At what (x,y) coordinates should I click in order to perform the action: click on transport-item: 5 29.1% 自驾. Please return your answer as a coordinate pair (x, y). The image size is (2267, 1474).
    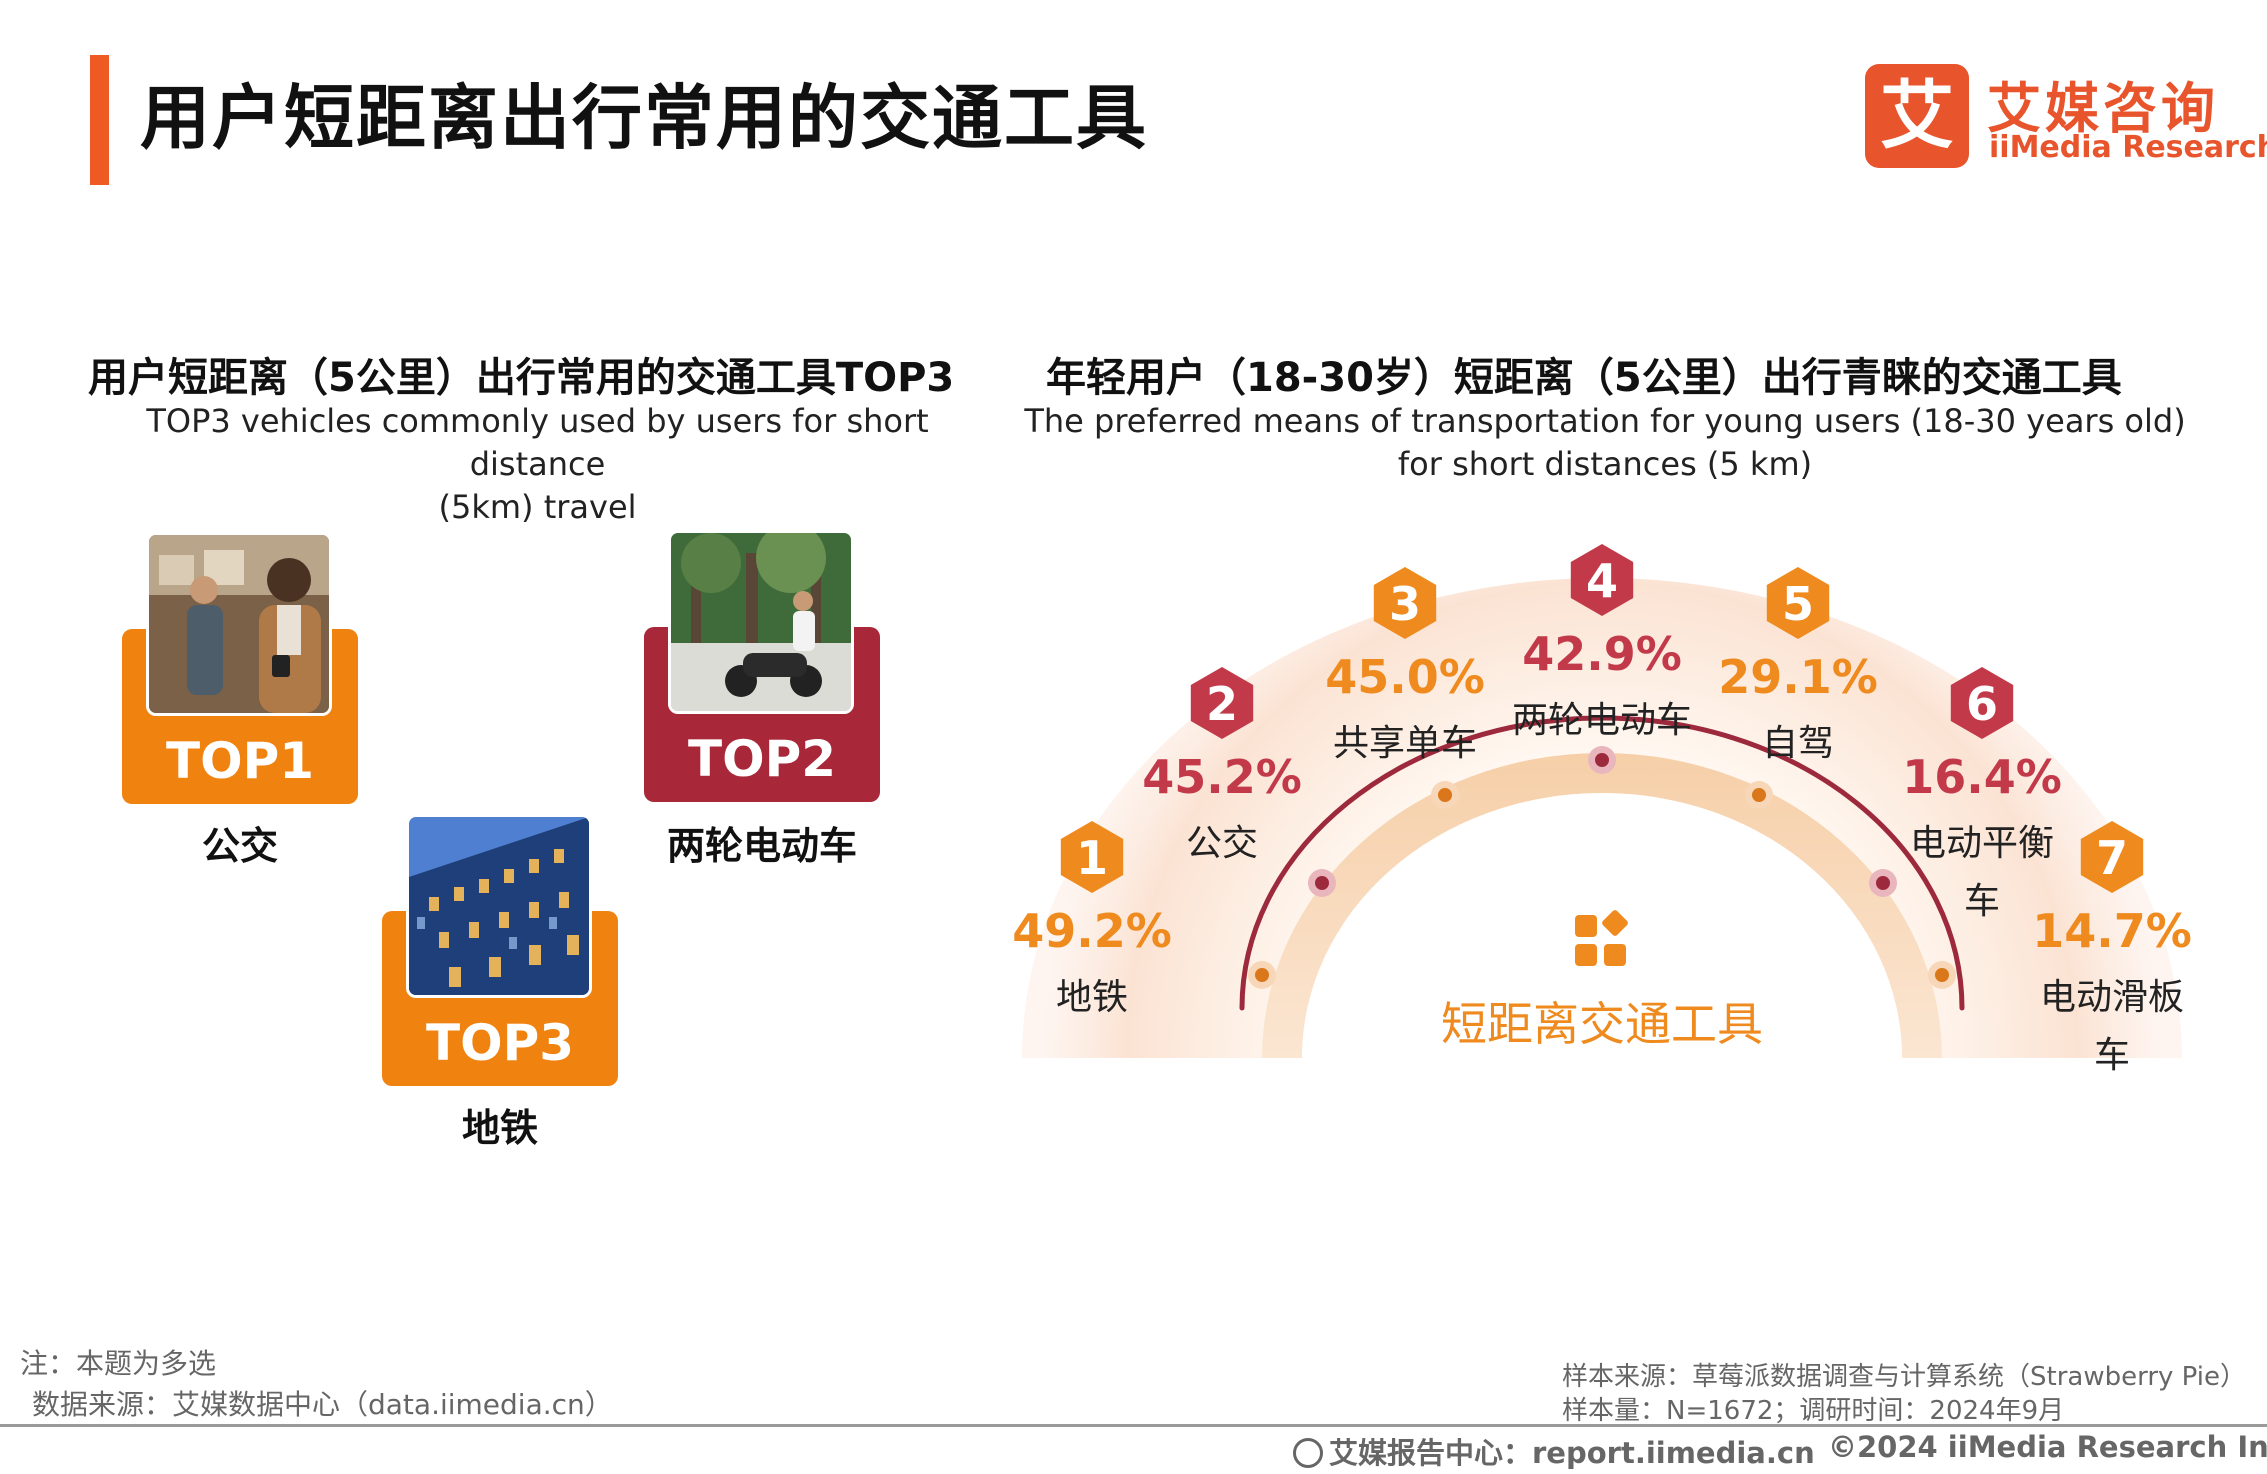
    Looking at the image, I should click on (1798, 665).